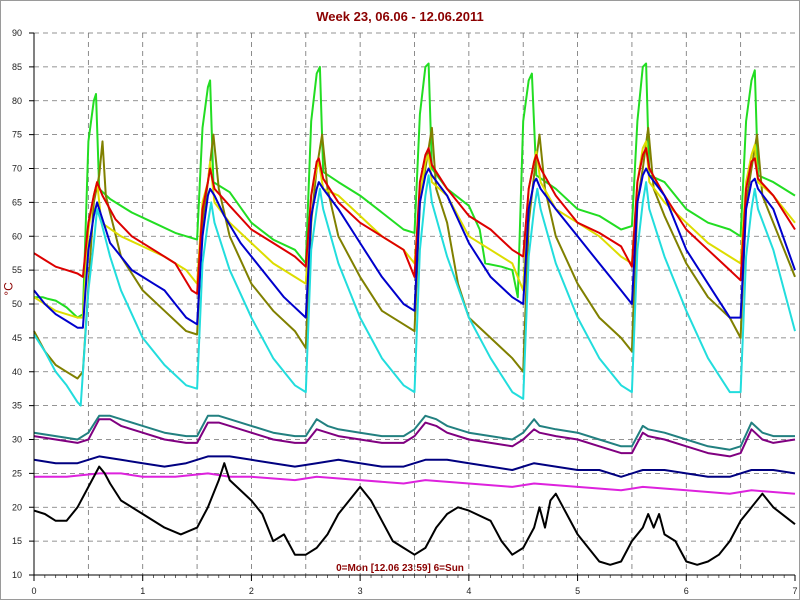 This screenshot has height=600, width=800. I want to click on y-tick-label: 90, so click(17, 33).